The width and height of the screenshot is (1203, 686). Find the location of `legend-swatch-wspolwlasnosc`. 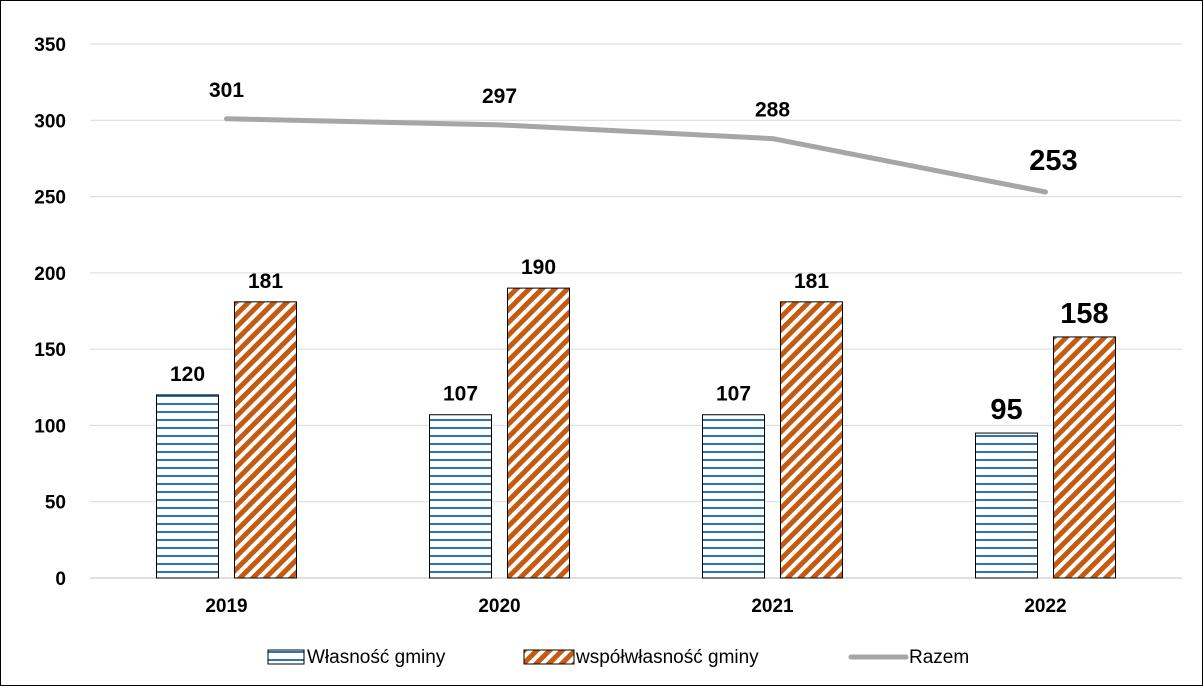

legend-swatch-wspolwlasnosc is located at coordinates (549, 657).